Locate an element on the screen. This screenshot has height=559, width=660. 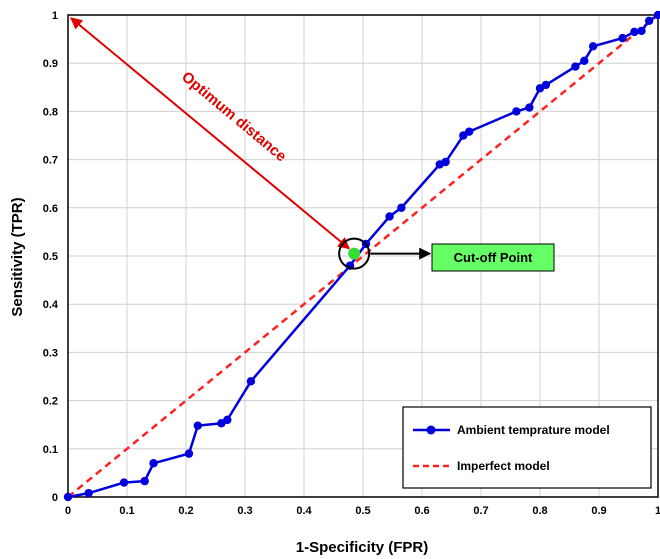
y-tick-label: 1 is located at coordinates (55, 16).